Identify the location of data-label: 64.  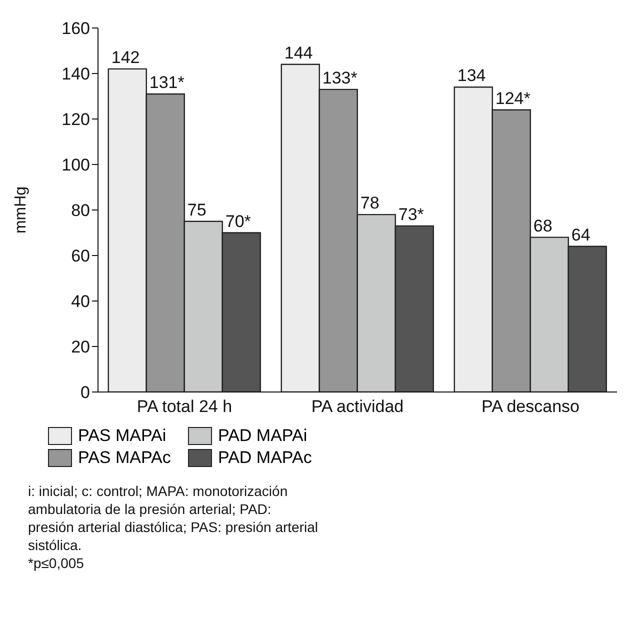
(580, 234).